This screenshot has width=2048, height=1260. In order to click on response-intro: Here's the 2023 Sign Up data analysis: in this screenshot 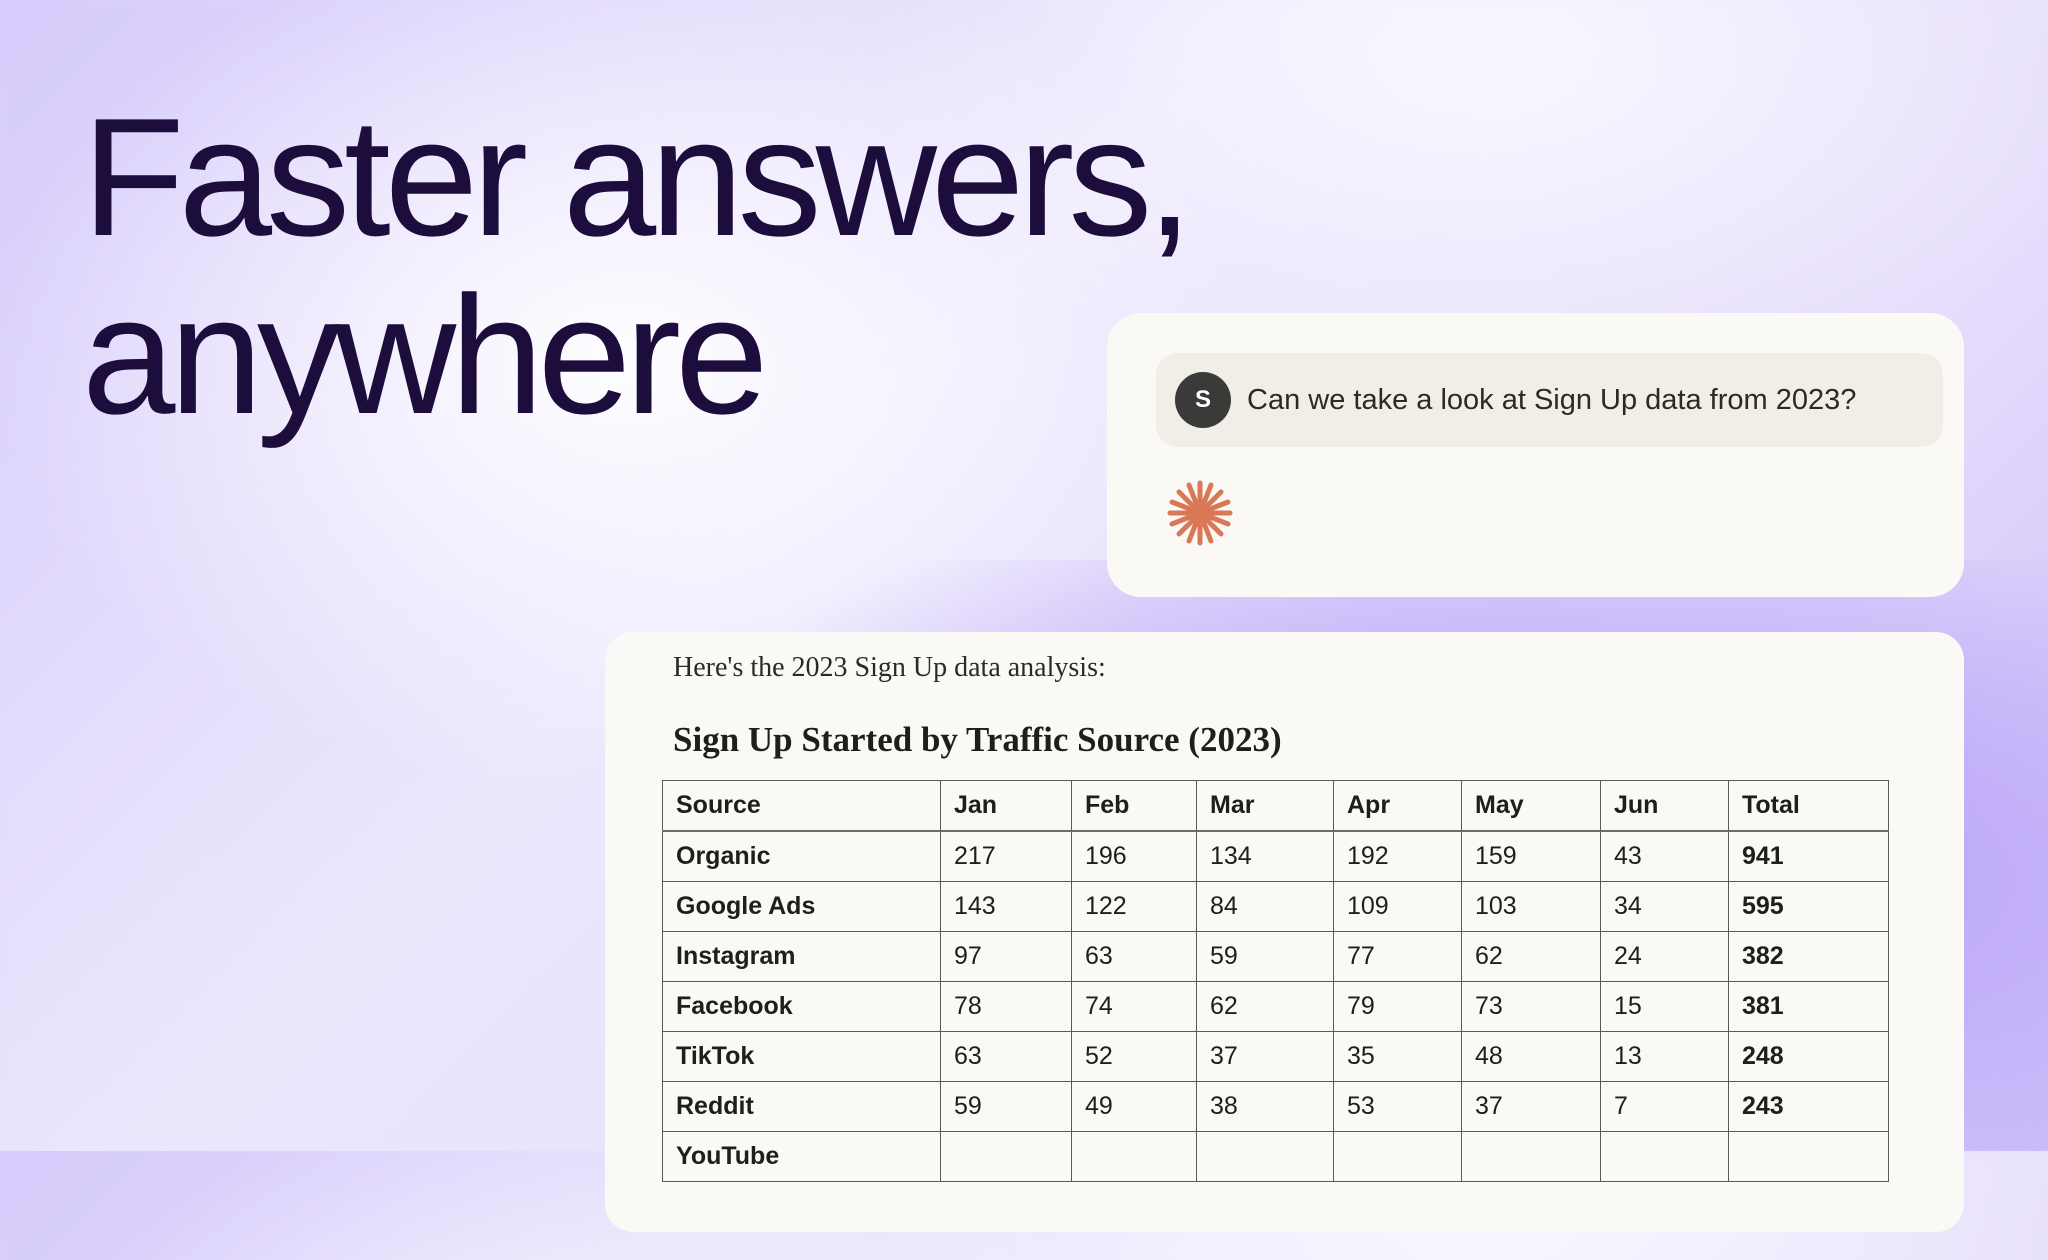, I will do `click(889, 667)`.